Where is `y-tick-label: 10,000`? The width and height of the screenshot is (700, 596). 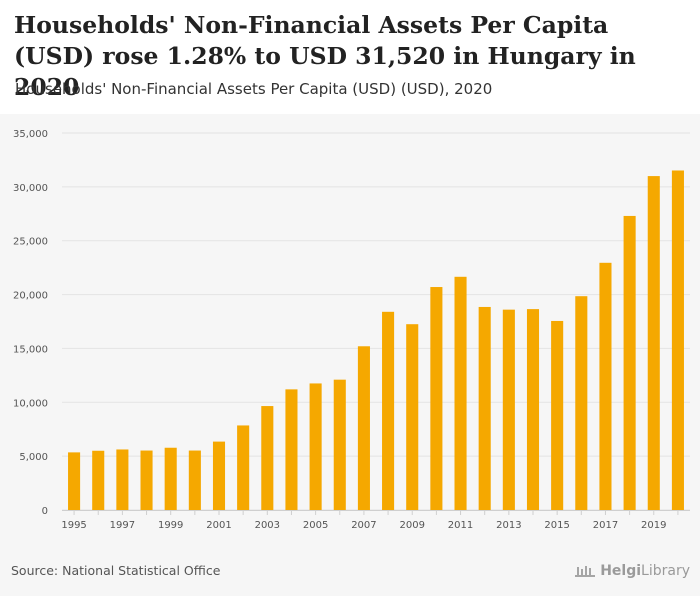
y-tick-label: 10,000 is located at coordinates (30, 403).